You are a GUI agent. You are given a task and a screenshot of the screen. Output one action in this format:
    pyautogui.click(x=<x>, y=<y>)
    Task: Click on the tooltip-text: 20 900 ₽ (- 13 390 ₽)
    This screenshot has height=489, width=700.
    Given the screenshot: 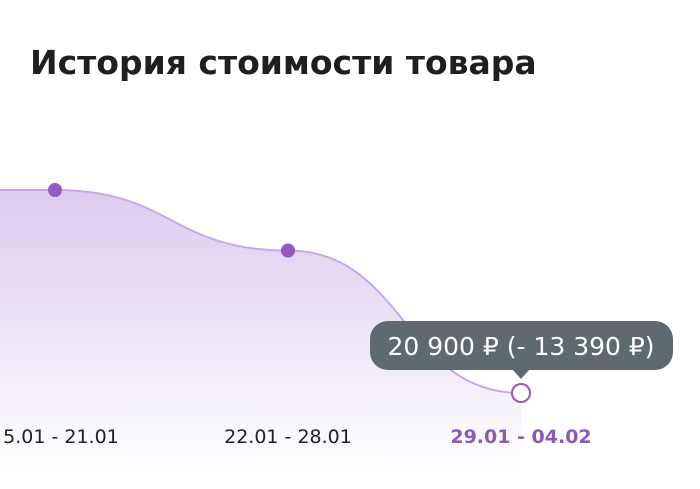 What is the action you would take?
    pyautogui.click(x=520, y=346)
    